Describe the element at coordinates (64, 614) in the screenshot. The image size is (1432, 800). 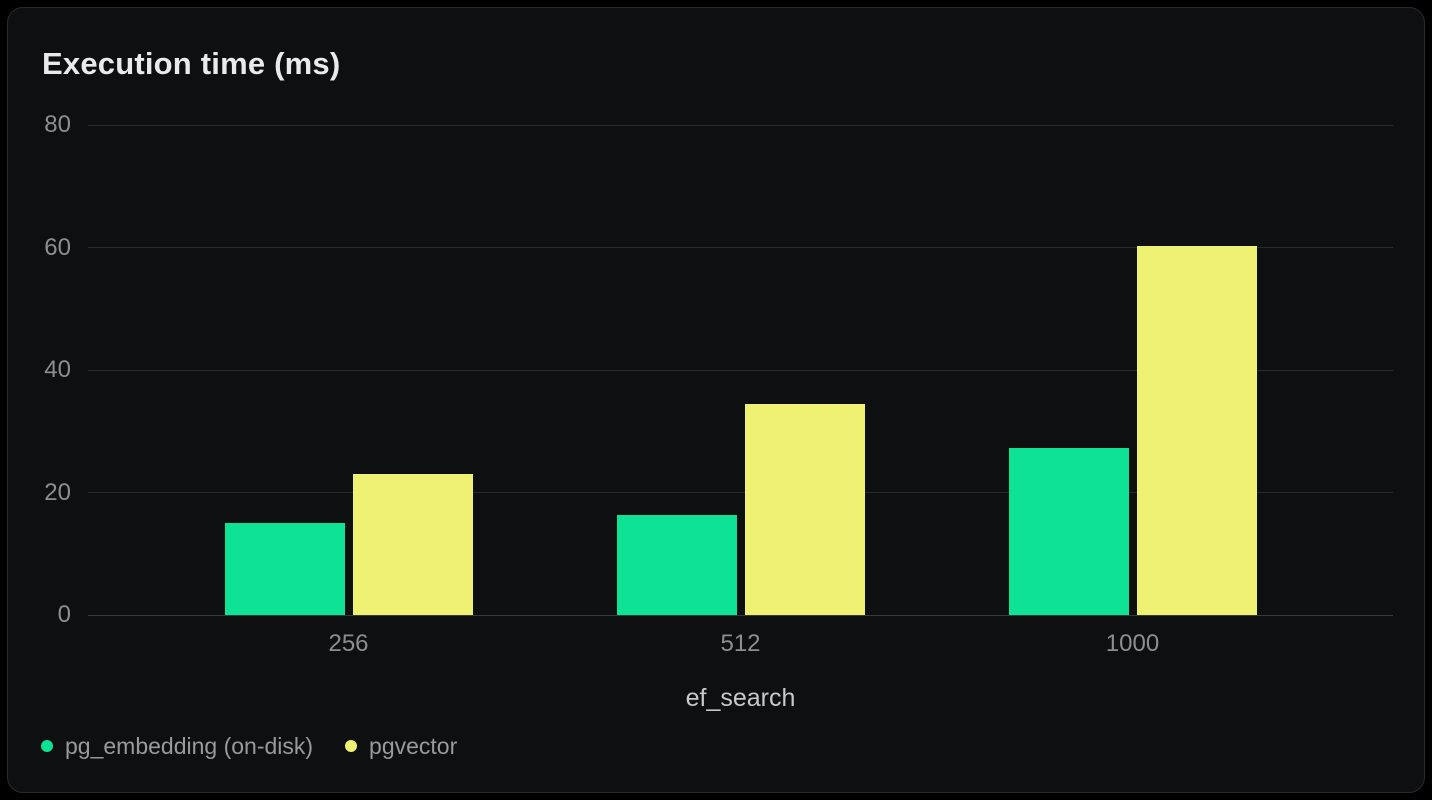
I see `y-tick-label: 0` at that location.